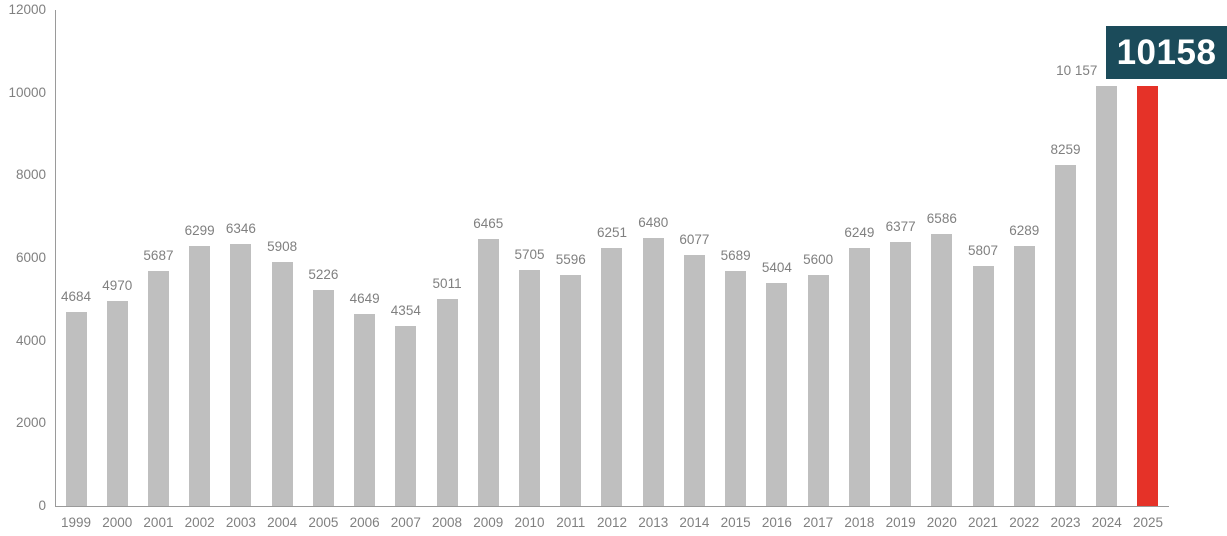 The image size is (1227, 536). Describe the element at coordinates (1148, 296) in the screenshot. I see `bar-2025` at that location.